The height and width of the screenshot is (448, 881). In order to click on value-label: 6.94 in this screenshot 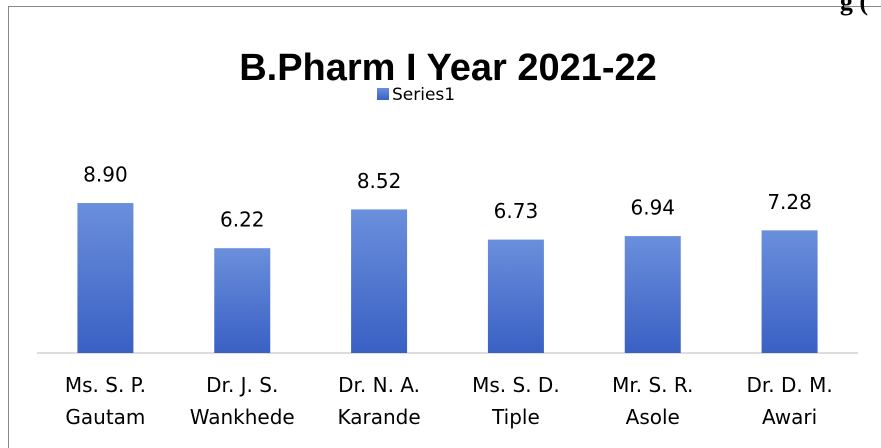, I will do `click(652, 208)`.